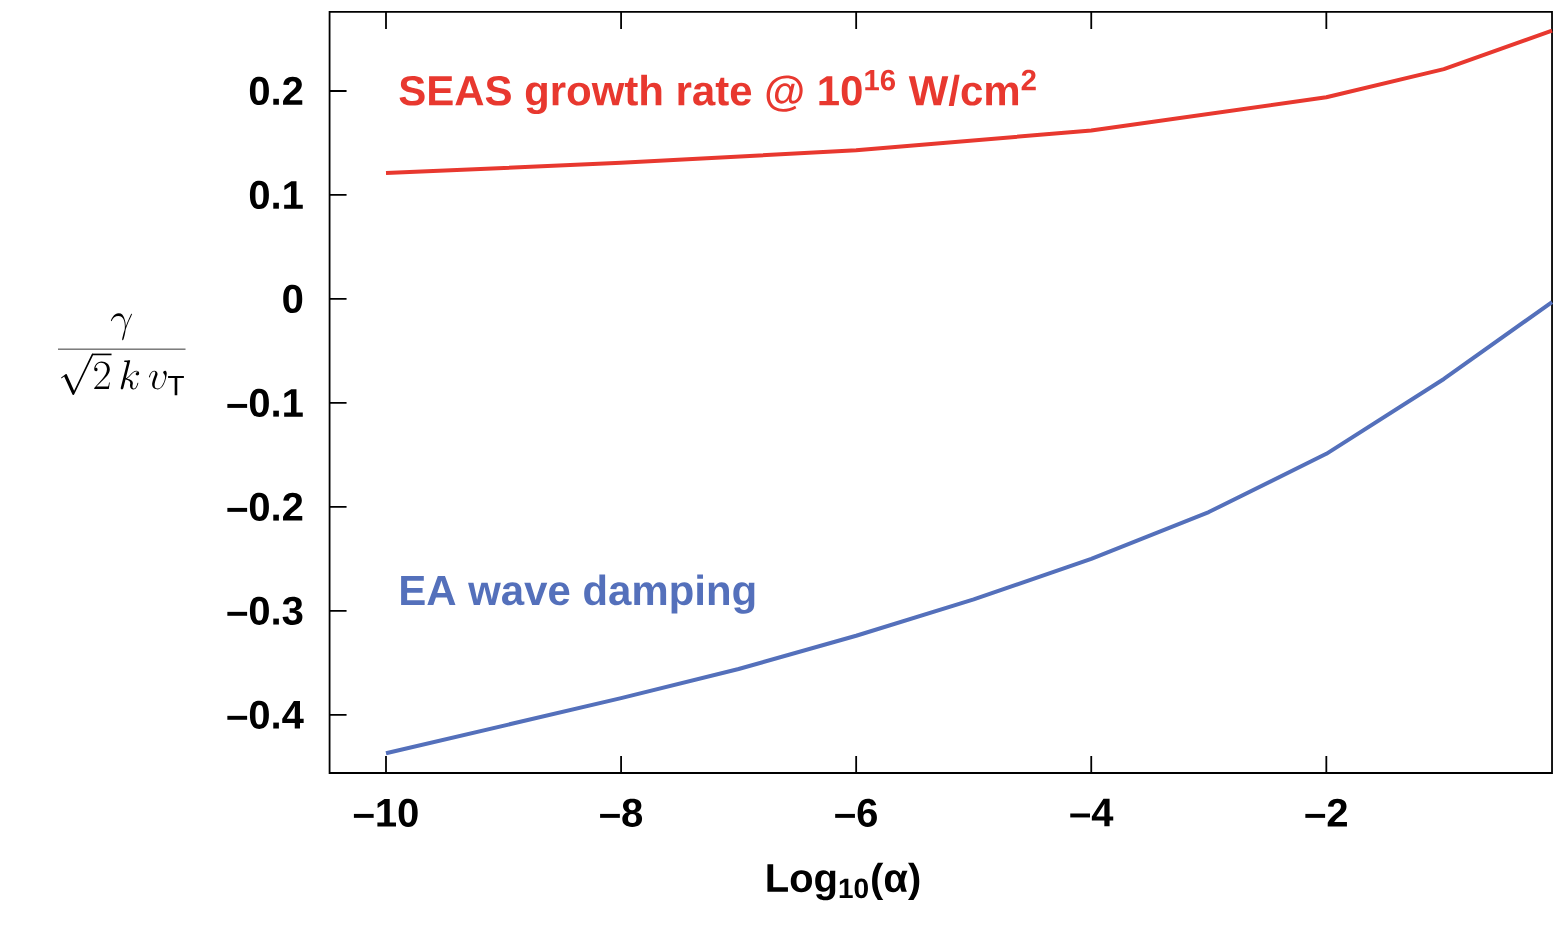  I want to click on series-label: SEAS growth rate @ 10$^{16}$ W/cm$^{2}$, so click(717, 92).